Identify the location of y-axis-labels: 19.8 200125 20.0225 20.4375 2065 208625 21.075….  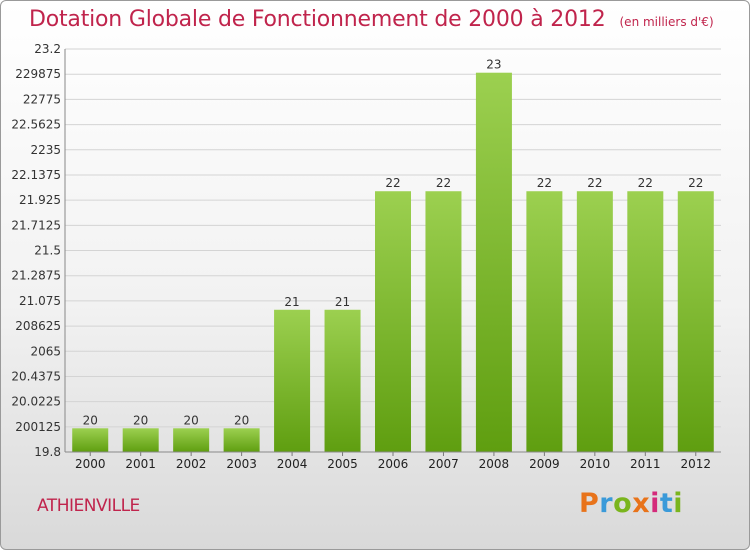
(36, 250).